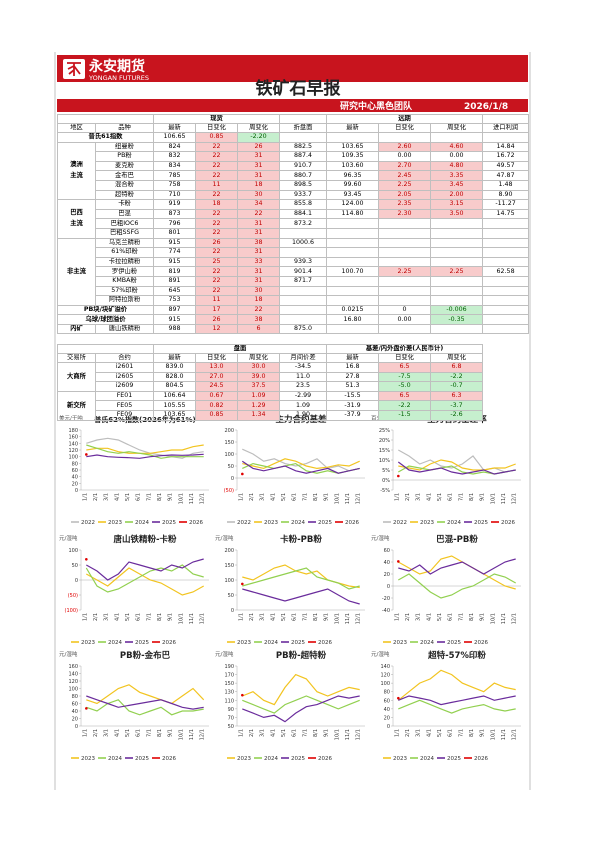 Image resolution: width=595 pixels, height=842 pixels. What do you see at coordinates (124, 156) in the screenshot?
I see `row-name: PB粉` at bounding box center [124, 156].